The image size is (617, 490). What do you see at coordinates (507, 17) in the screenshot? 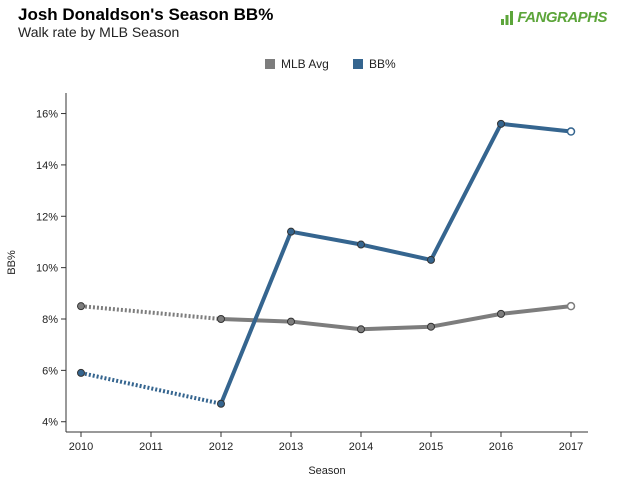
I see `fangraphs-logo-icon` at bounding box center [507, 17].